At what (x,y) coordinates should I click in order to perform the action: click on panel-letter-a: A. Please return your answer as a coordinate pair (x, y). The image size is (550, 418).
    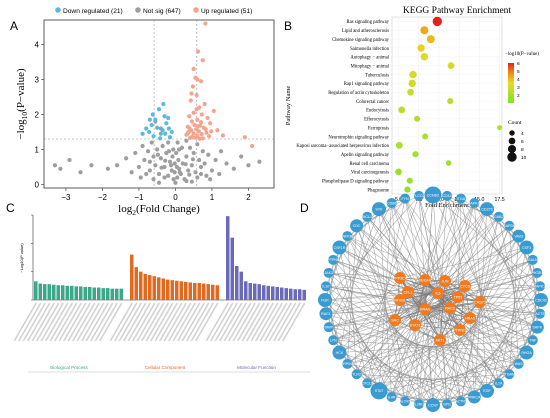
    Looking at the image, I should click on (14, 26).